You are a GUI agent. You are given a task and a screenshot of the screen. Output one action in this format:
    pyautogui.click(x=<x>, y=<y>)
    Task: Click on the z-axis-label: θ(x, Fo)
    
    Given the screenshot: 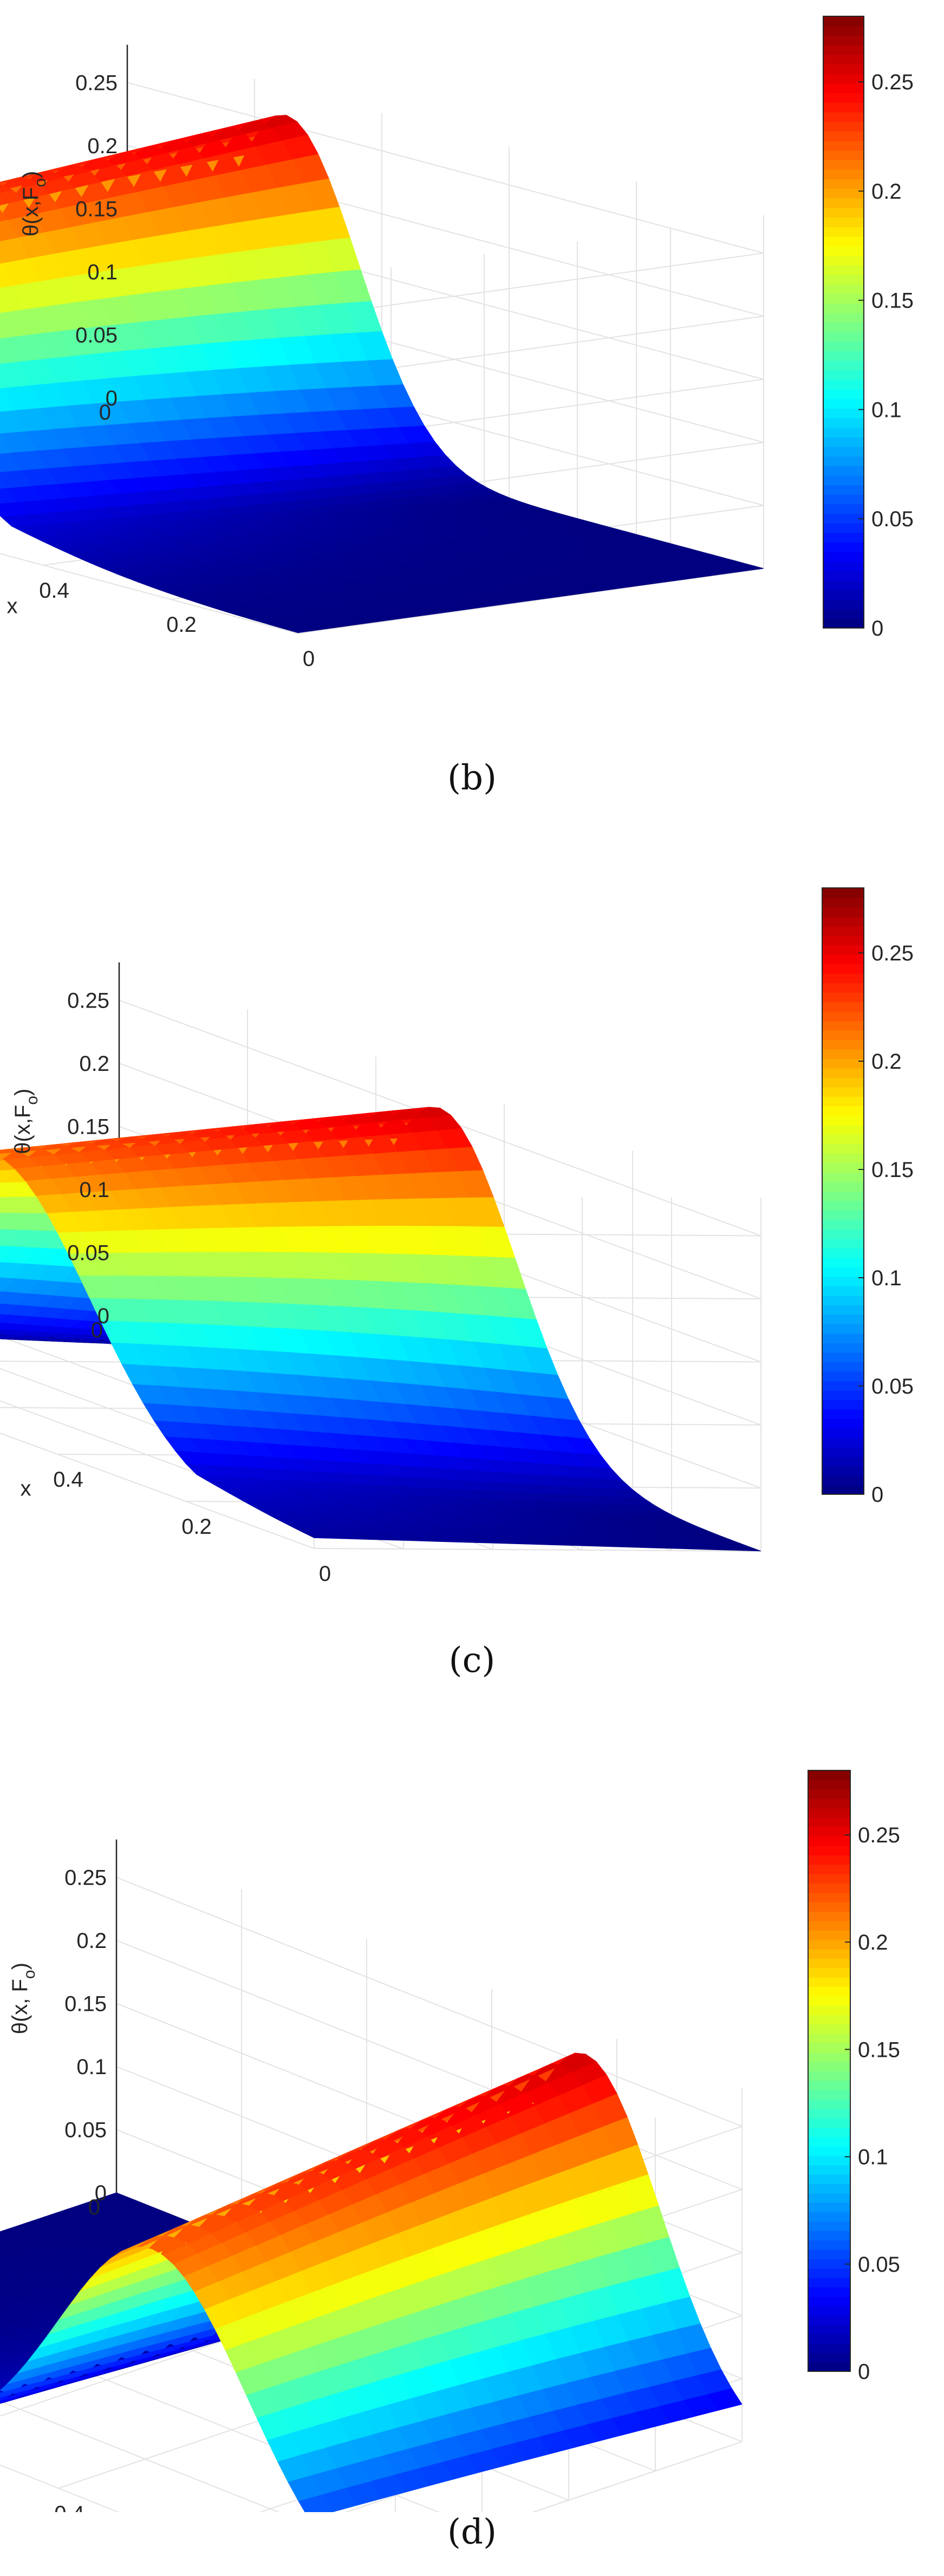 What is the action you would take?
    pyautogui.click(x=23, y=1998)
    